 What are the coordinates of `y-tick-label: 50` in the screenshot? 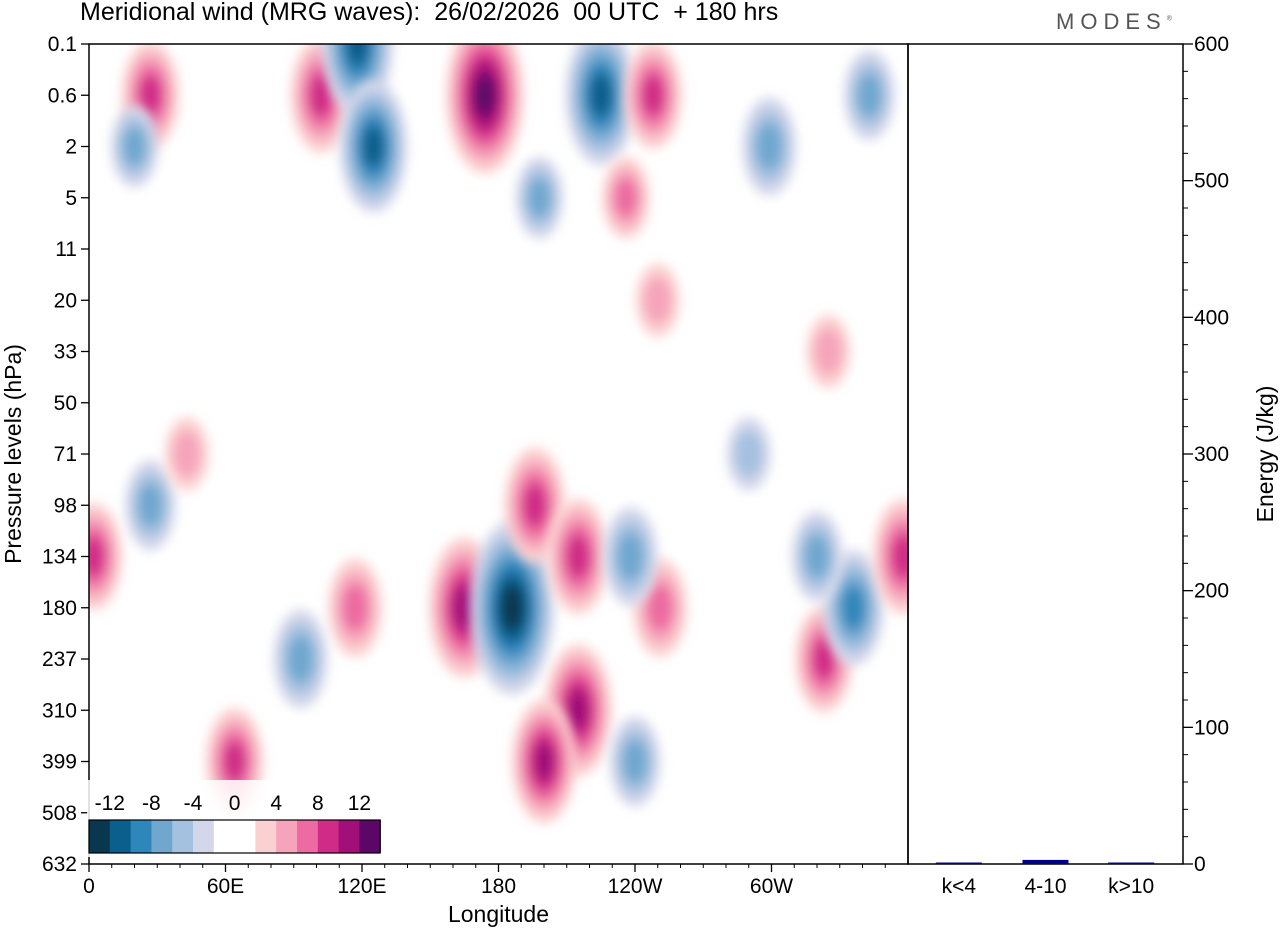 It's located at (65, 403).